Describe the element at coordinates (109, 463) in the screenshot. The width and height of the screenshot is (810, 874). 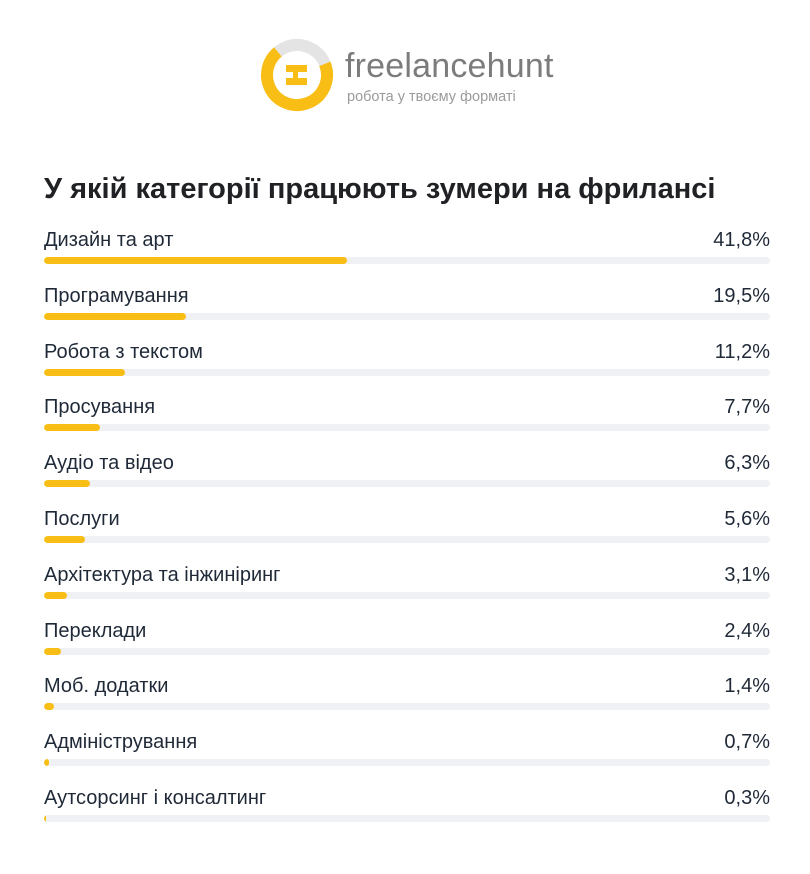
I see `category-label: Аудіо та відео` at that location.